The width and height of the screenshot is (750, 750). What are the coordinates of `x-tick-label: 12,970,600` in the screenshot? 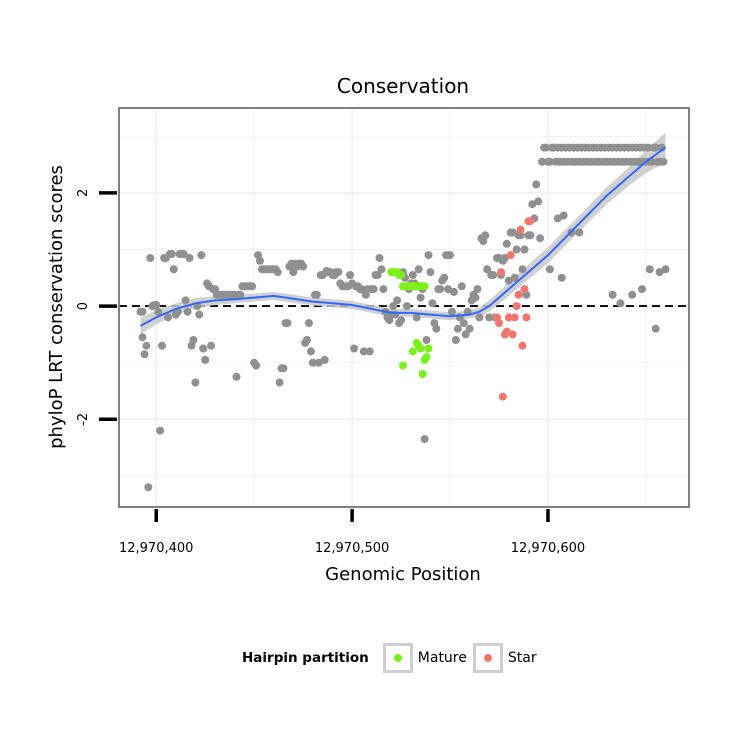 It's located at (548, 548).